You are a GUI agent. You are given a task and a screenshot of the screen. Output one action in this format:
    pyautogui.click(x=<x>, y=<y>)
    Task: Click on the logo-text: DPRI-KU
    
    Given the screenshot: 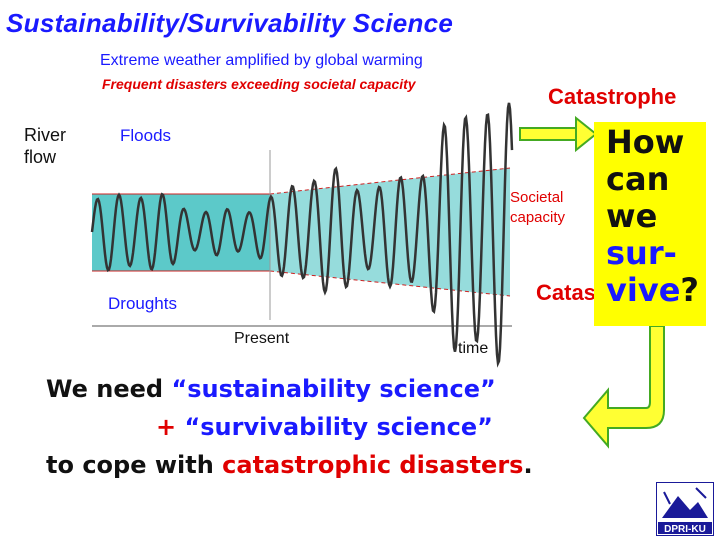 What is the action you would take?
    pyautogui.click(x=685, y=529)
    